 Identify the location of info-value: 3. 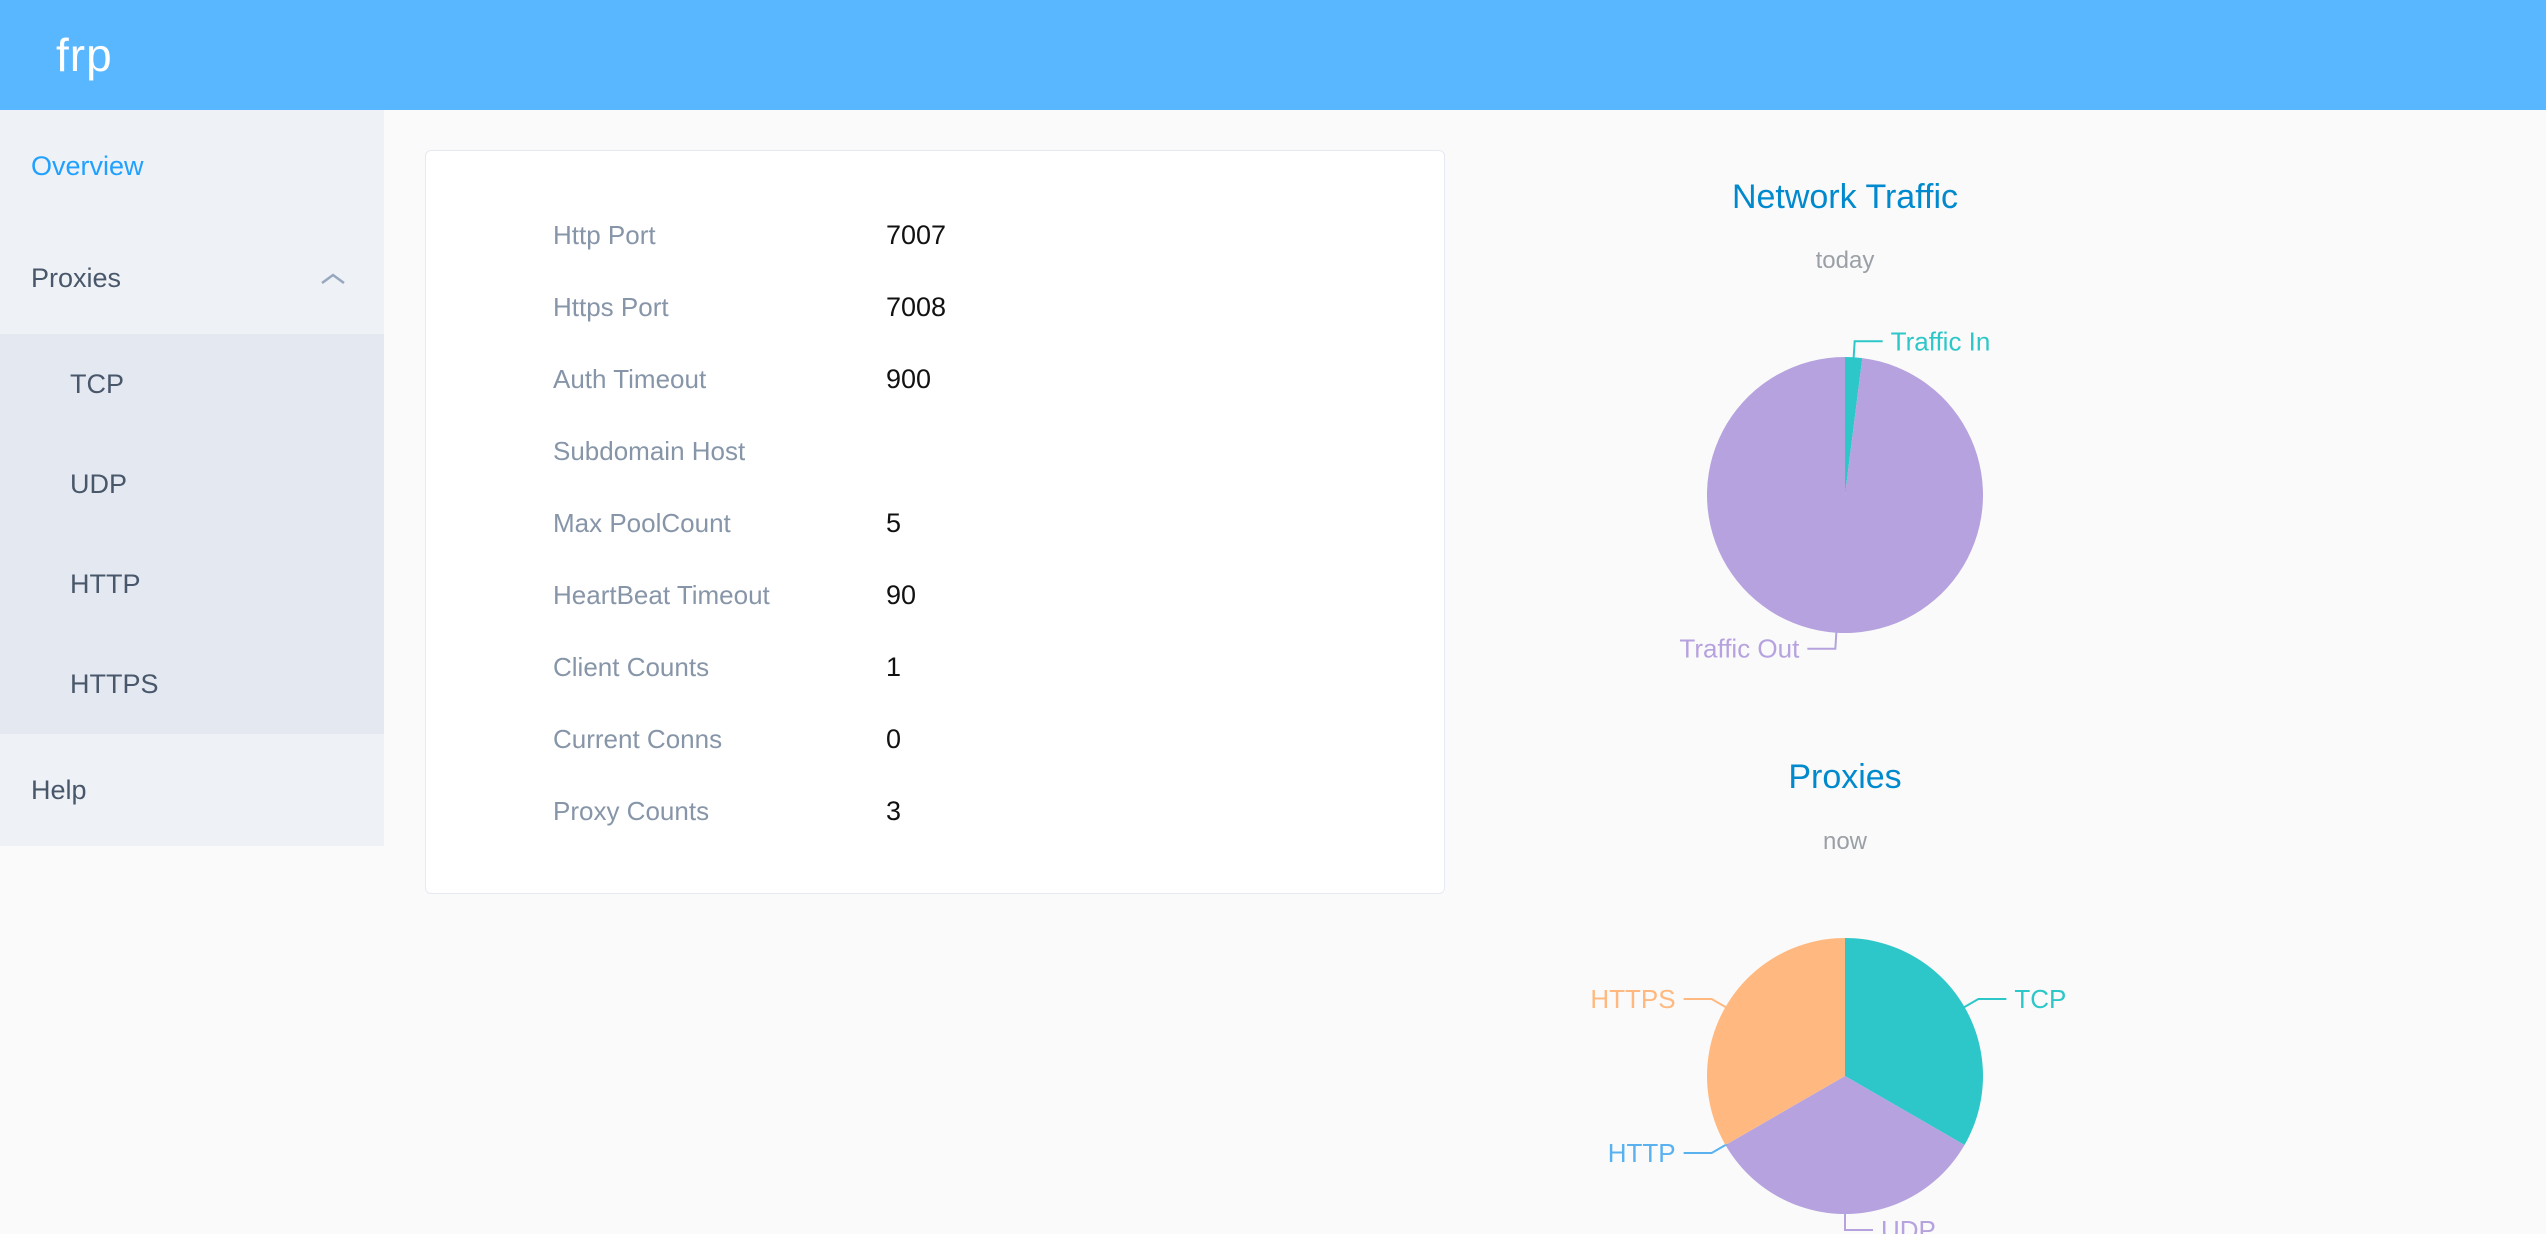
(894, 810).